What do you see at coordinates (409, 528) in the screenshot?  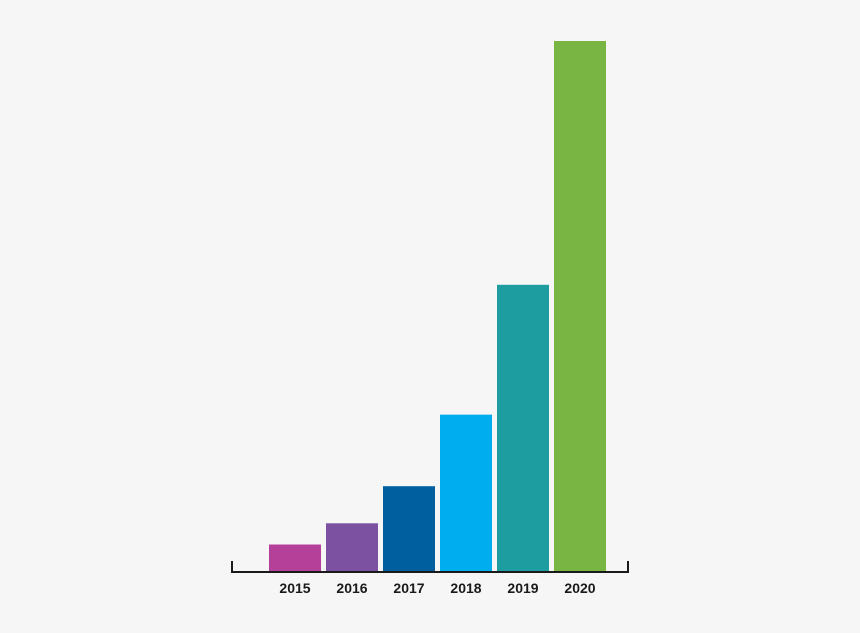 I see `bar-2017` at bounding box center [409, 528].